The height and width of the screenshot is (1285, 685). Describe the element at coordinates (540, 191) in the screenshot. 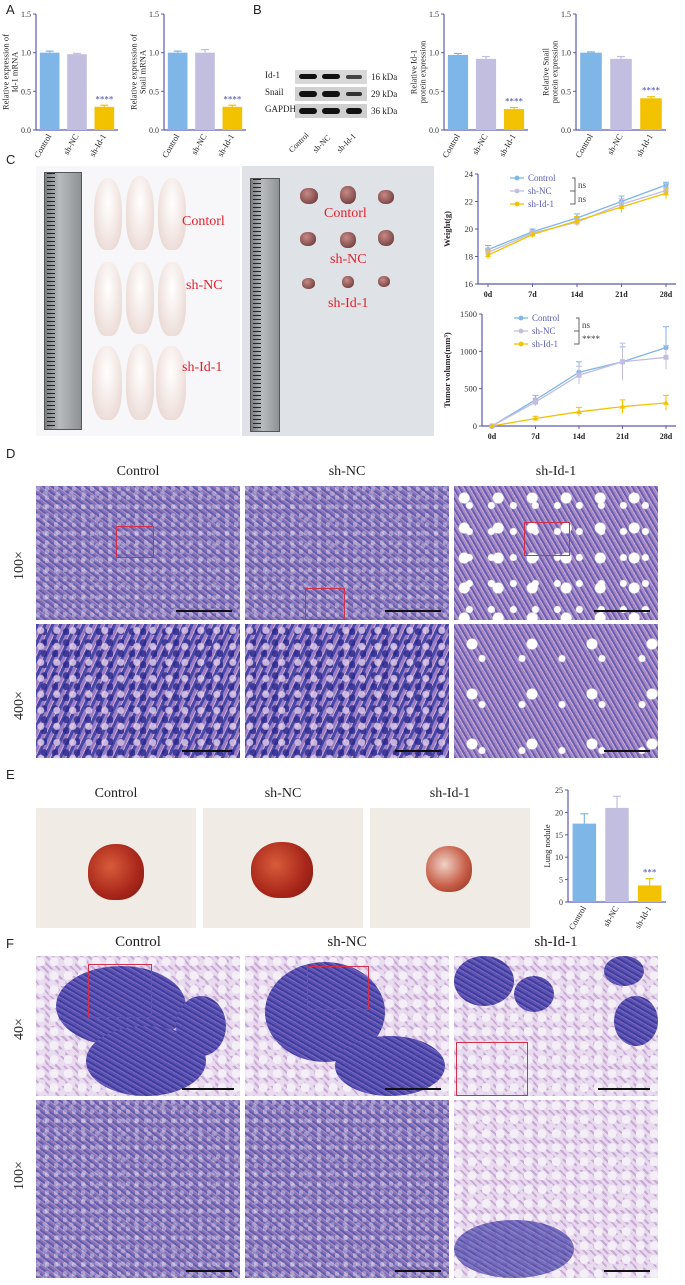

I see `legend-label: sh-NC` at that location.